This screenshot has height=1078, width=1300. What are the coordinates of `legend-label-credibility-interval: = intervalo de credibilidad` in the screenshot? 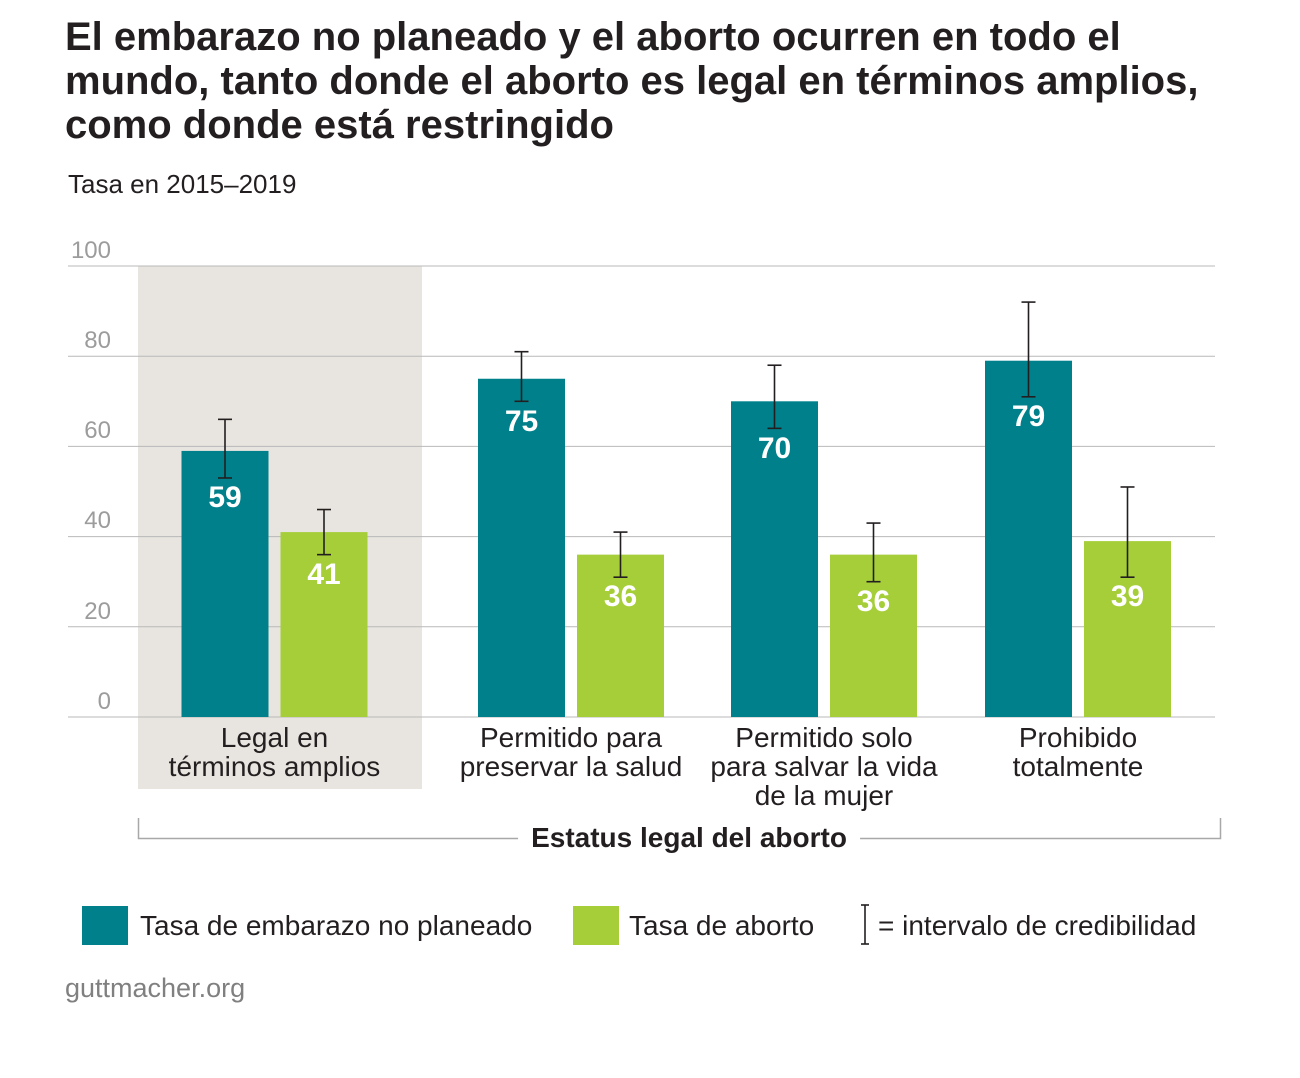 It's located at (1037, 925).